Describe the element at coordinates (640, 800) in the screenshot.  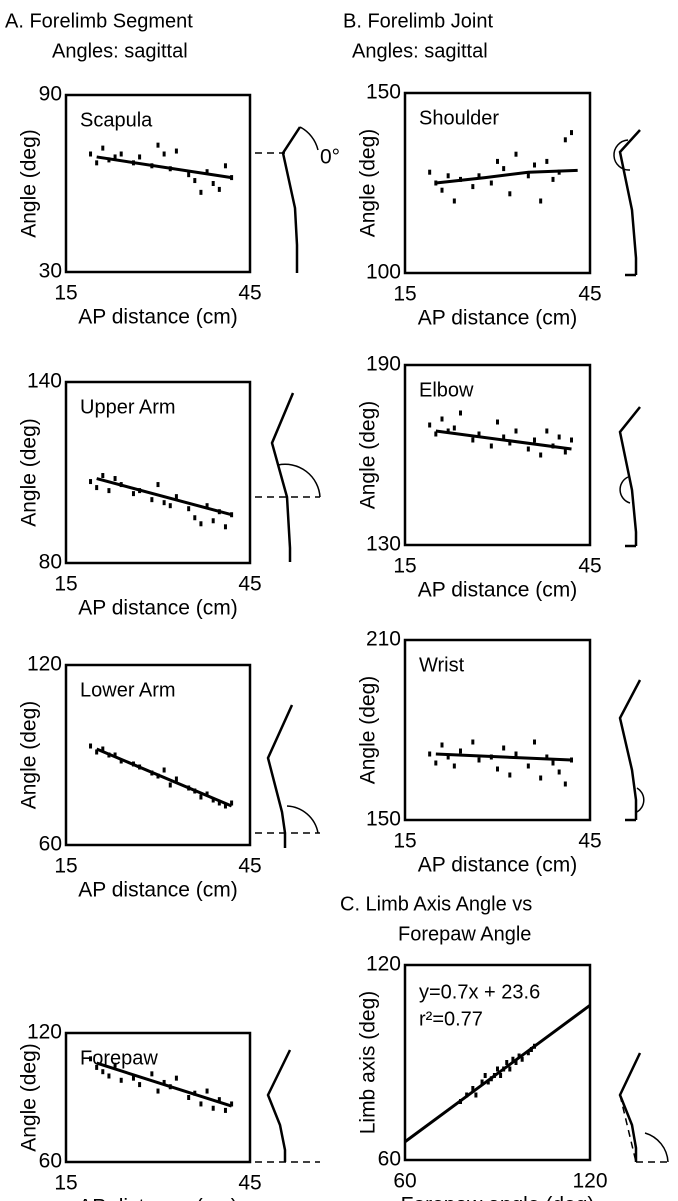
I see `angle-arc` at that location.